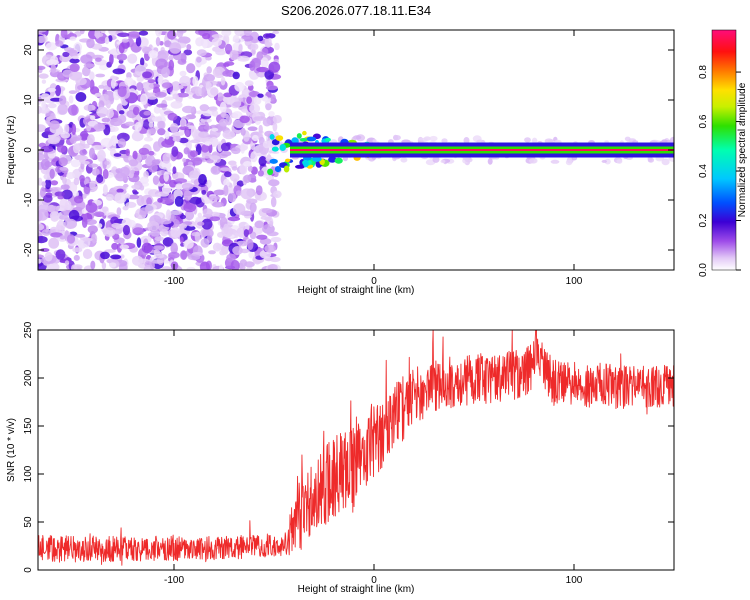 Image resolution: width=750 pixels, height=600 pixels. What do you see at coordinates (28, 425) in the screenshot?
I see `y-tick-label: 150` at bounding box center [28, 425].